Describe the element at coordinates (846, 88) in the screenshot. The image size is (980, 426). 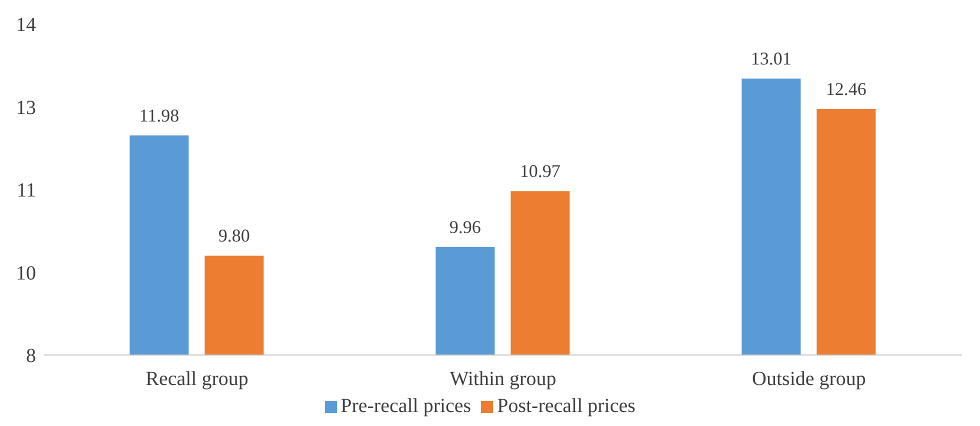
I see `data-label: 12.46` at that location.